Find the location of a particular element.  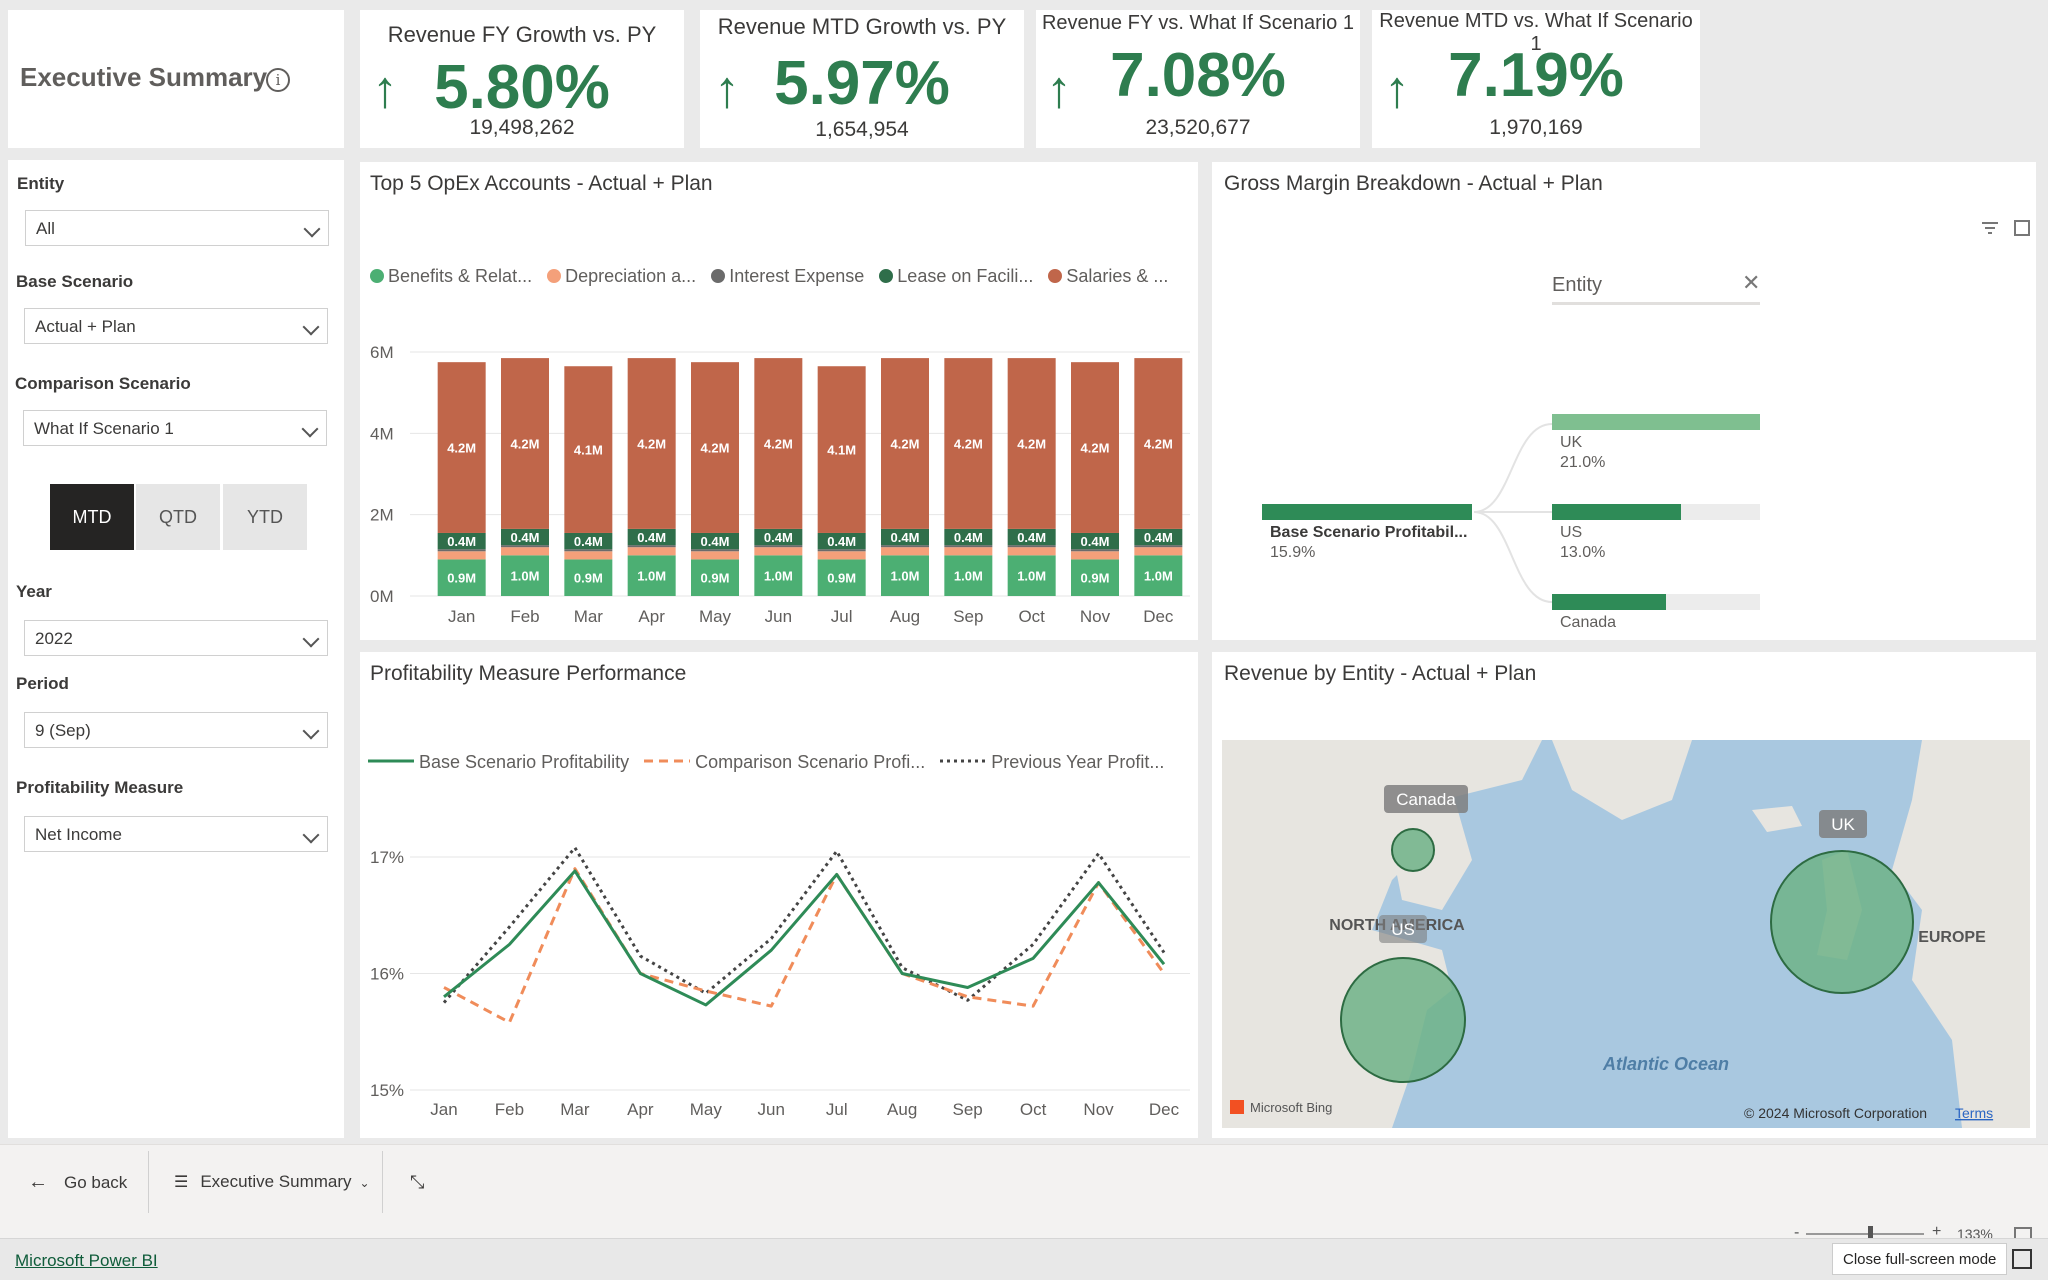

legend-item: Interest Expense is located at coordinates (787, 276).